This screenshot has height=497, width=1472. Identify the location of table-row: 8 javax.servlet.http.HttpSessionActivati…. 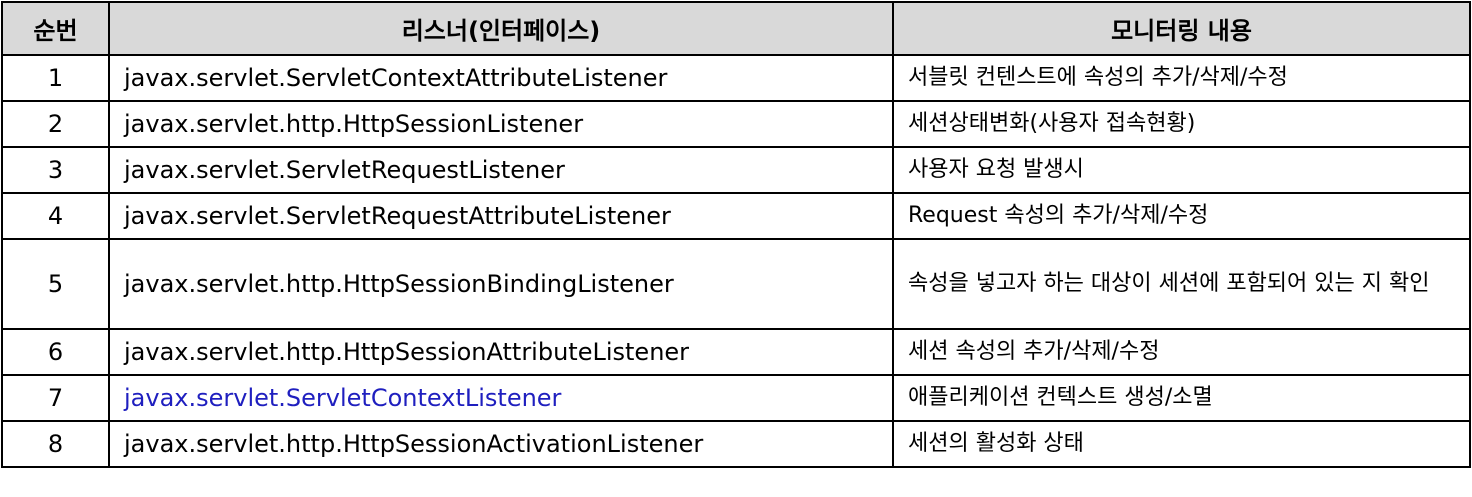
(736, 444).